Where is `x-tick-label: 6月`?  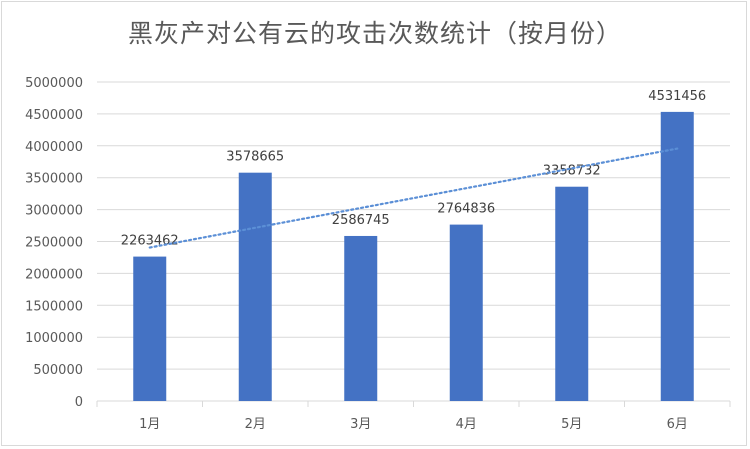
x-tick-label: 6月 is located at coordinates (677, 424).